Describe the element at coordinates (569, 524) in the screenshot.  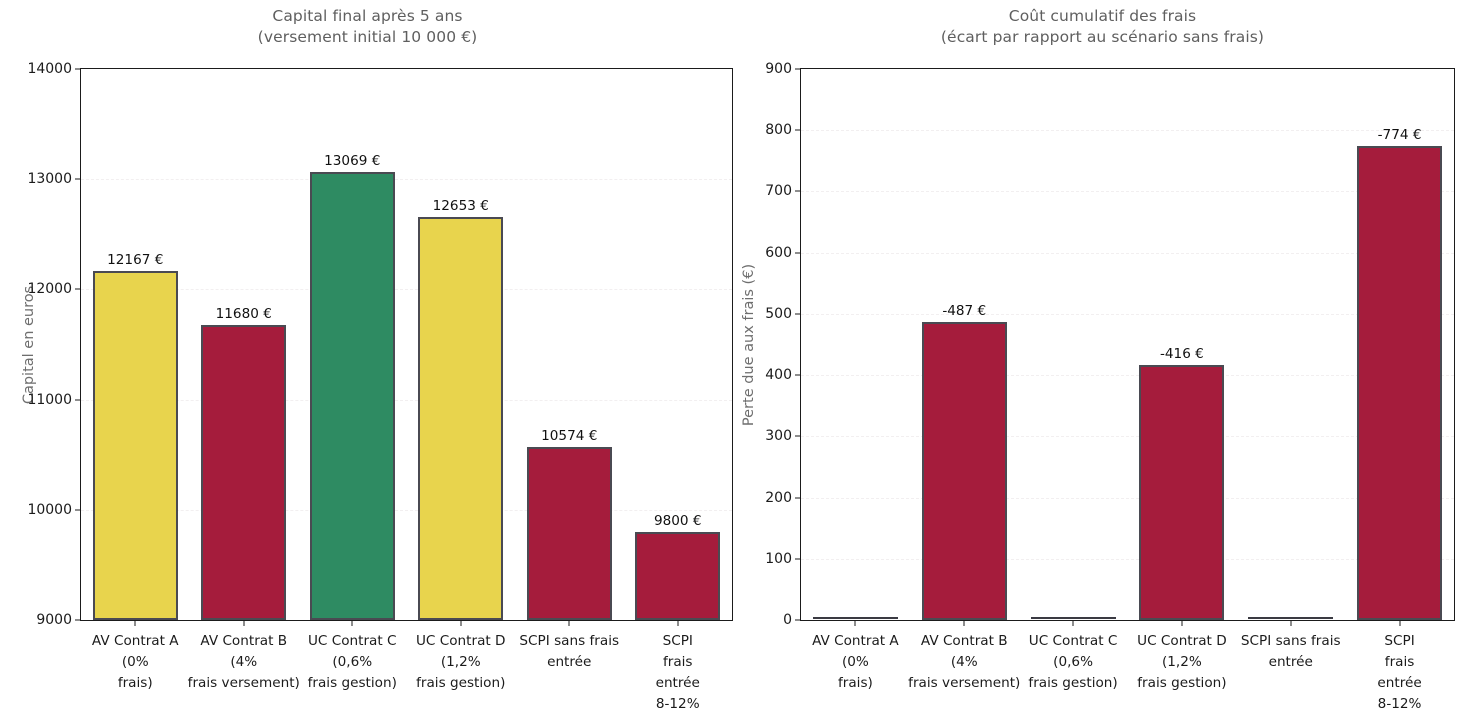
I see `bar-capital-5: 10574 €` at that location.